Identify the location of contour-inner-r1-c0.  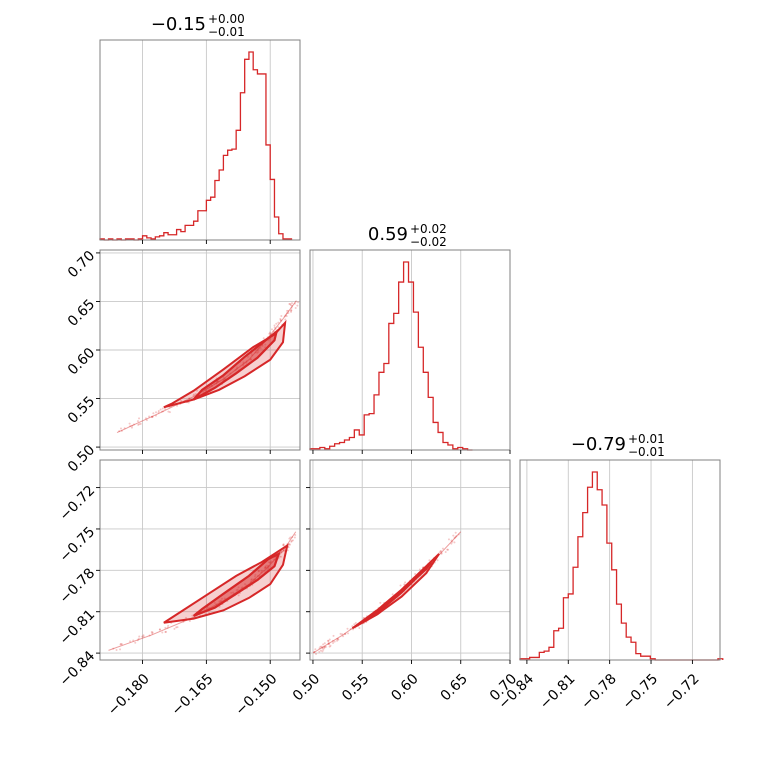
(235, 364).